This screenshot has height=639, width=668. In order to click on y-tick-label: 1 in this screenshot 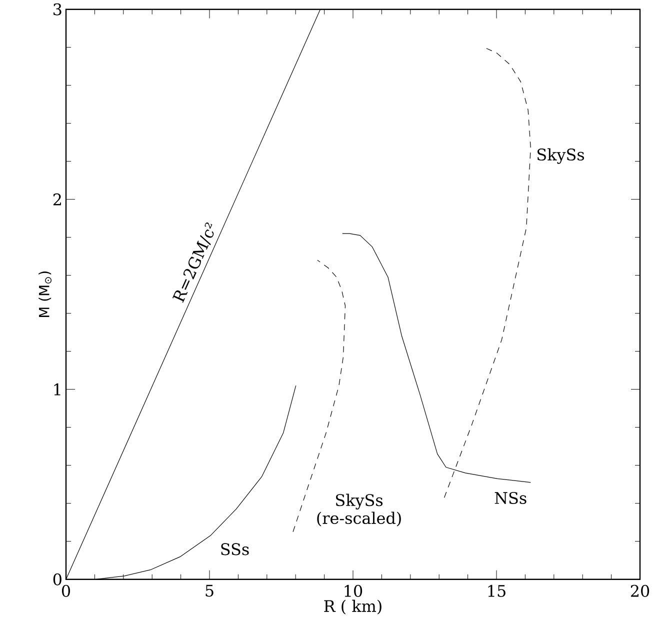, I will do `click(57, 389)`.